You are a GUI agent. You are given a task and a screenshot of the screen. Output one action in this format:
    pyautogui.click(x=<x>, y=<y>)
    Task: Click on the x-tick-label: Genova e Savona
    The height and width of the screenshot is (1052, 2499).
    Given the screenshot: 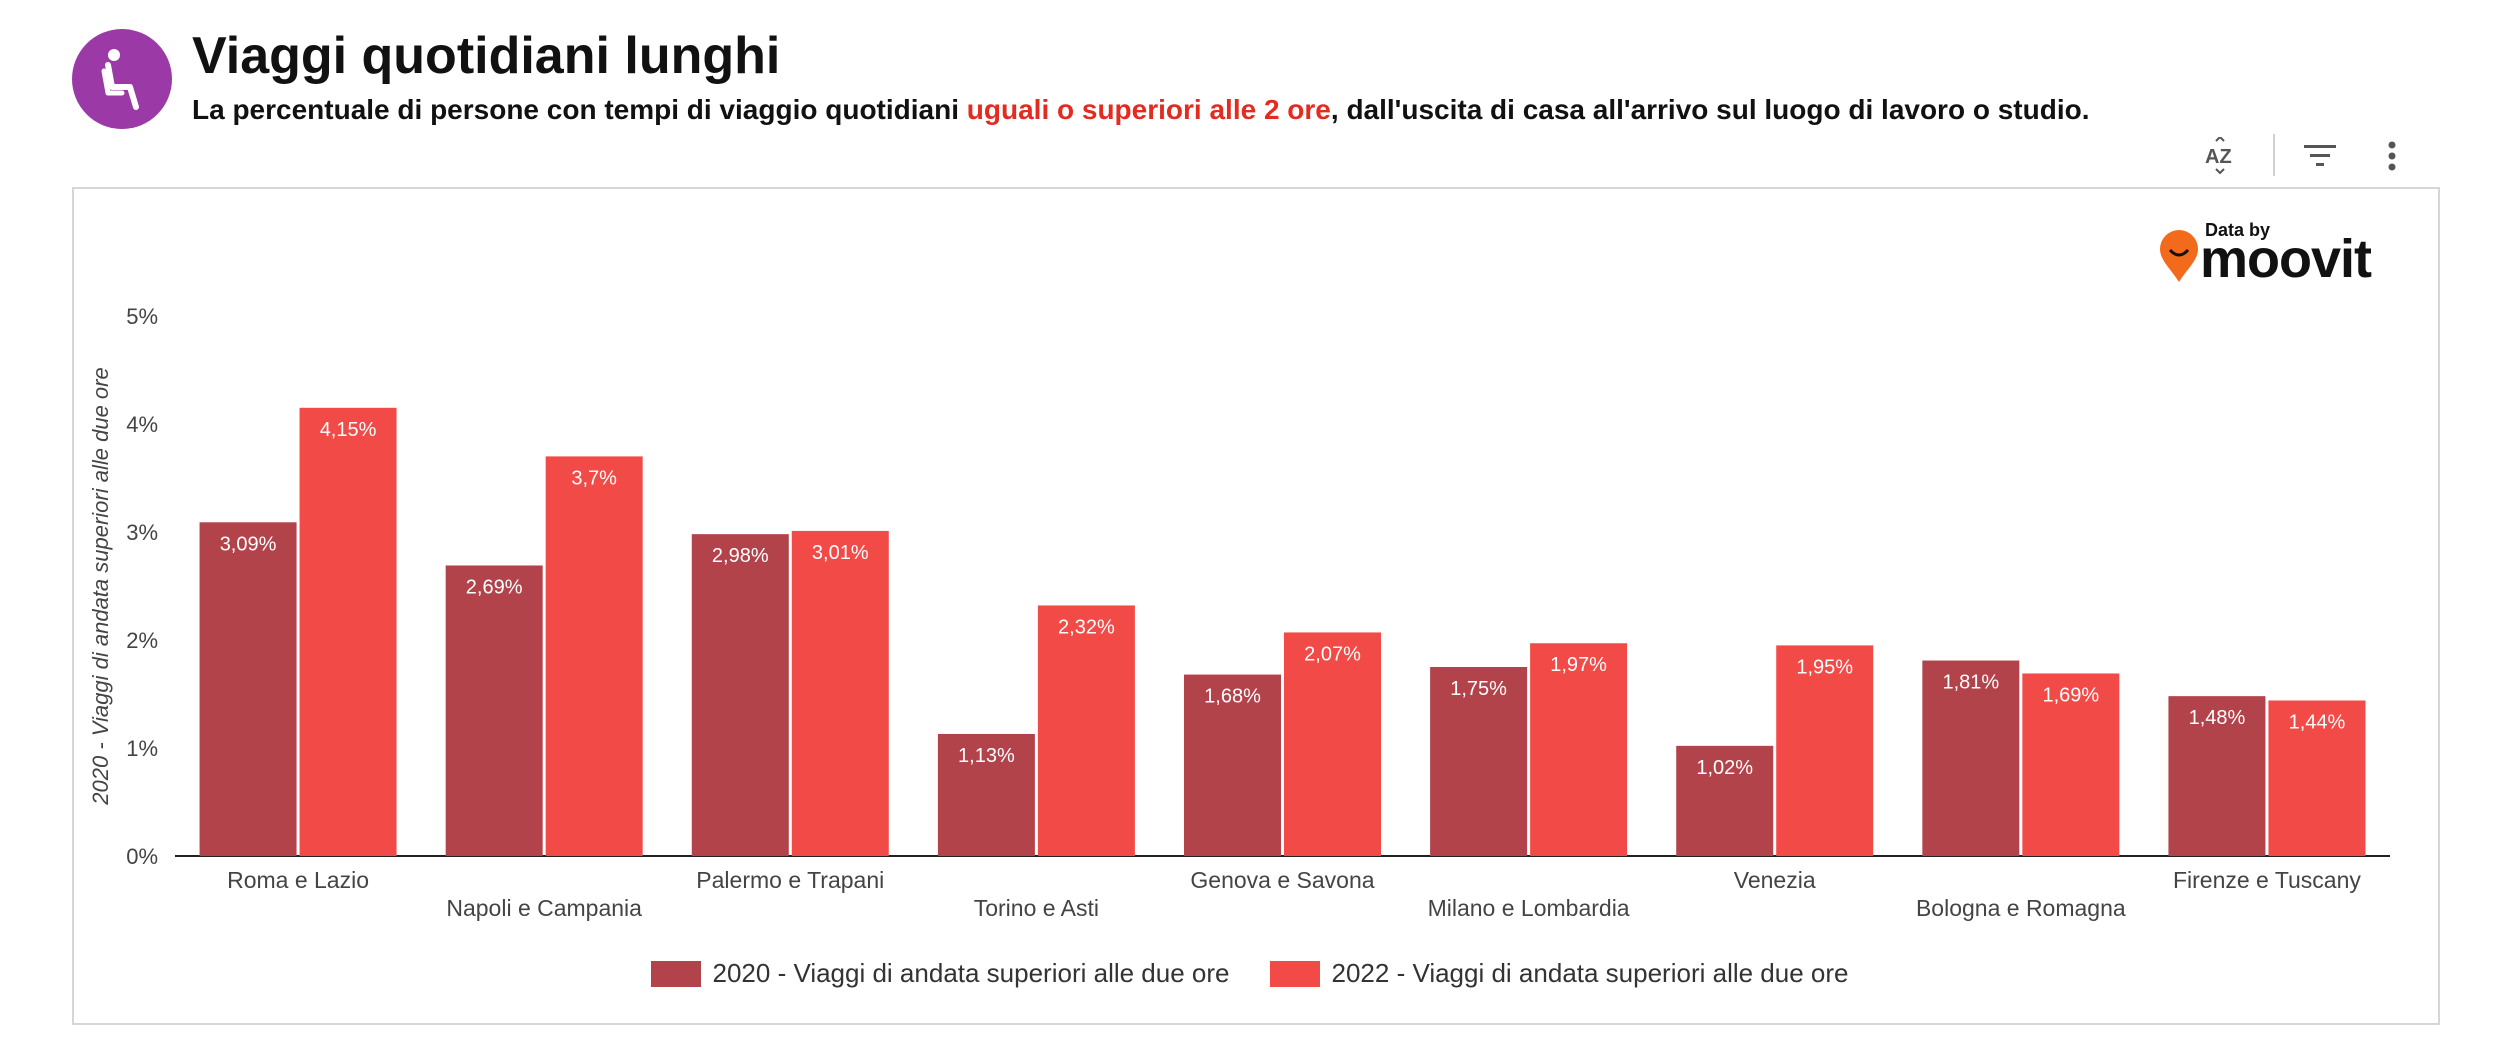 What is the action you would take?
    pyautogui.click(x=1282, y=880)
    